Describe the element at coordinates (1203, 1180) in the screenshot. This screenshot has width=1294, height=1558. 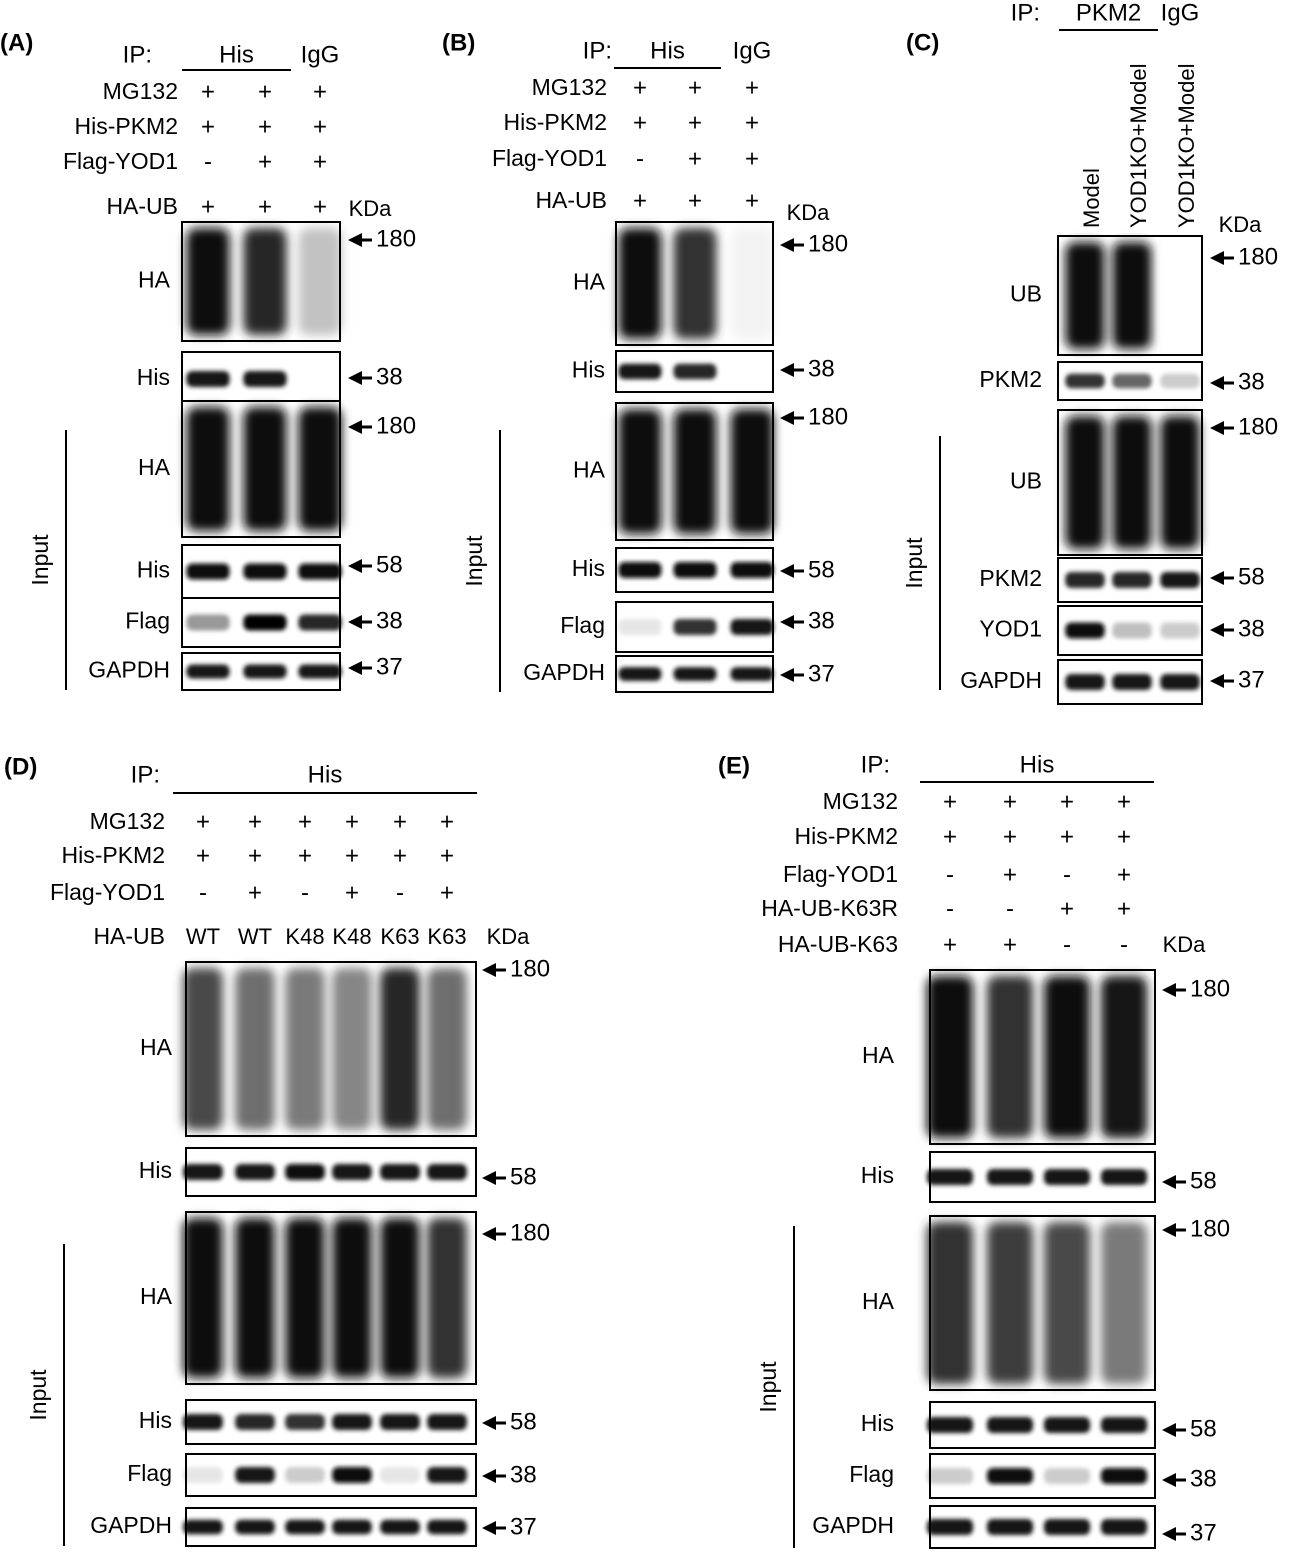
I see `kda-marker: 58` at that location.